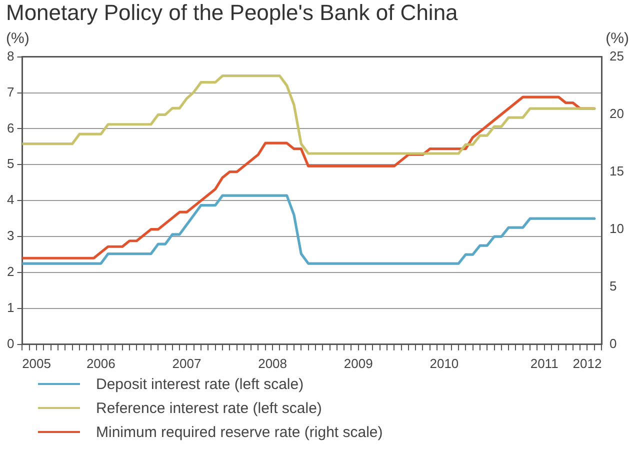 The width and height of the screenshot is (631, 451). I want to click on x-tick-label: 2012, so click(587, 363).